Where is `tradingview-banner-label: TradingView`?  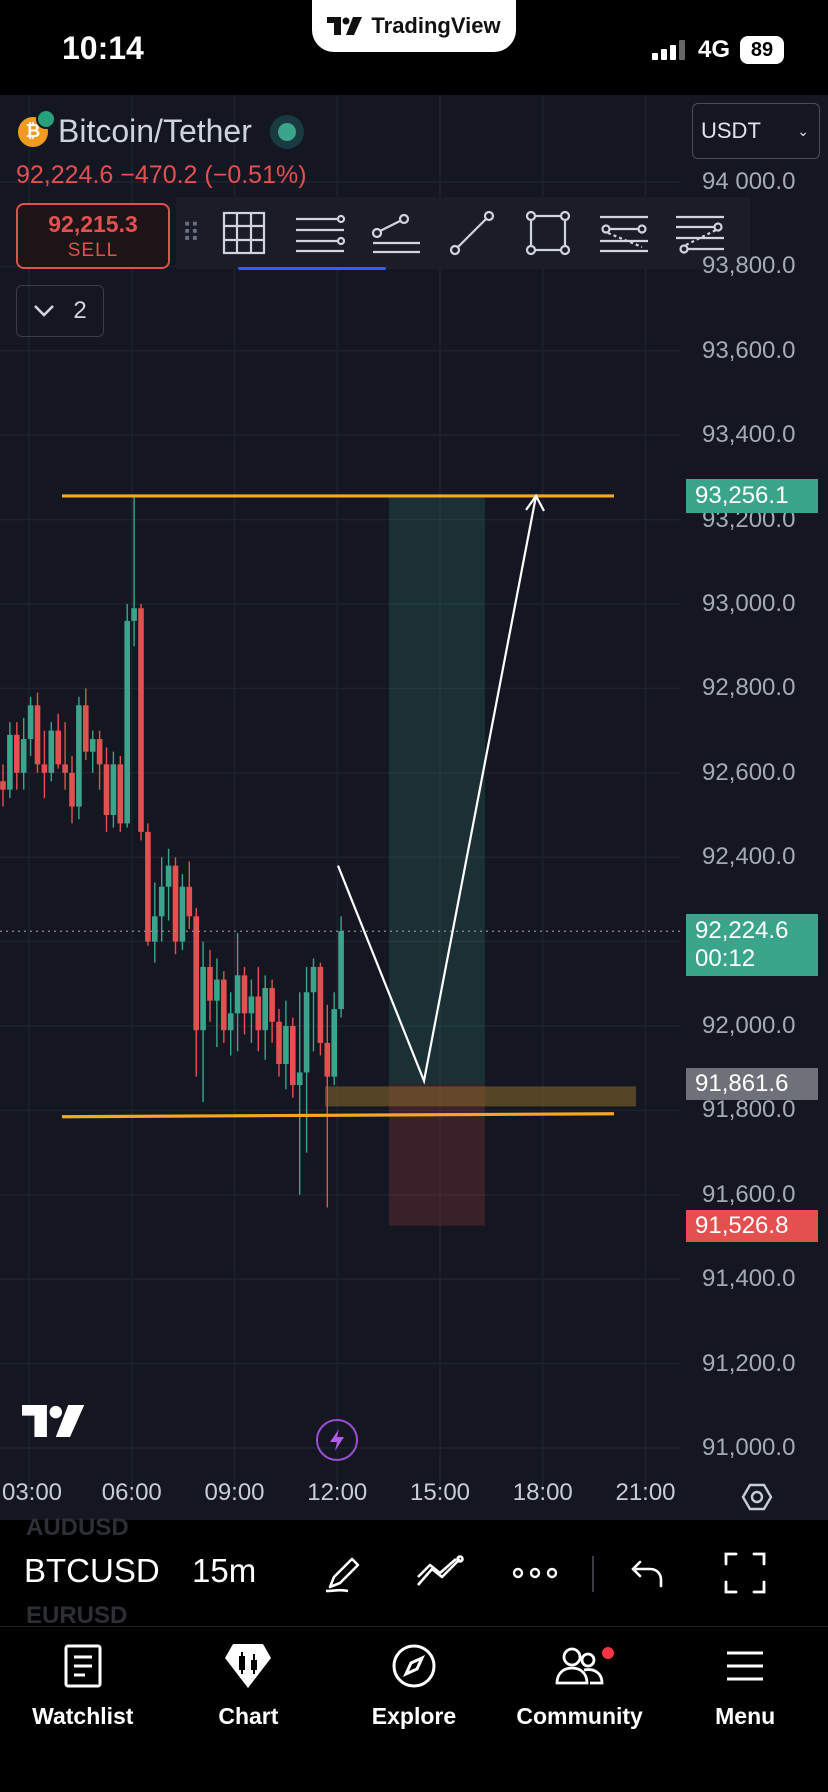 tradingview-banner-label: TradingView is located at coordinates (436, 25).